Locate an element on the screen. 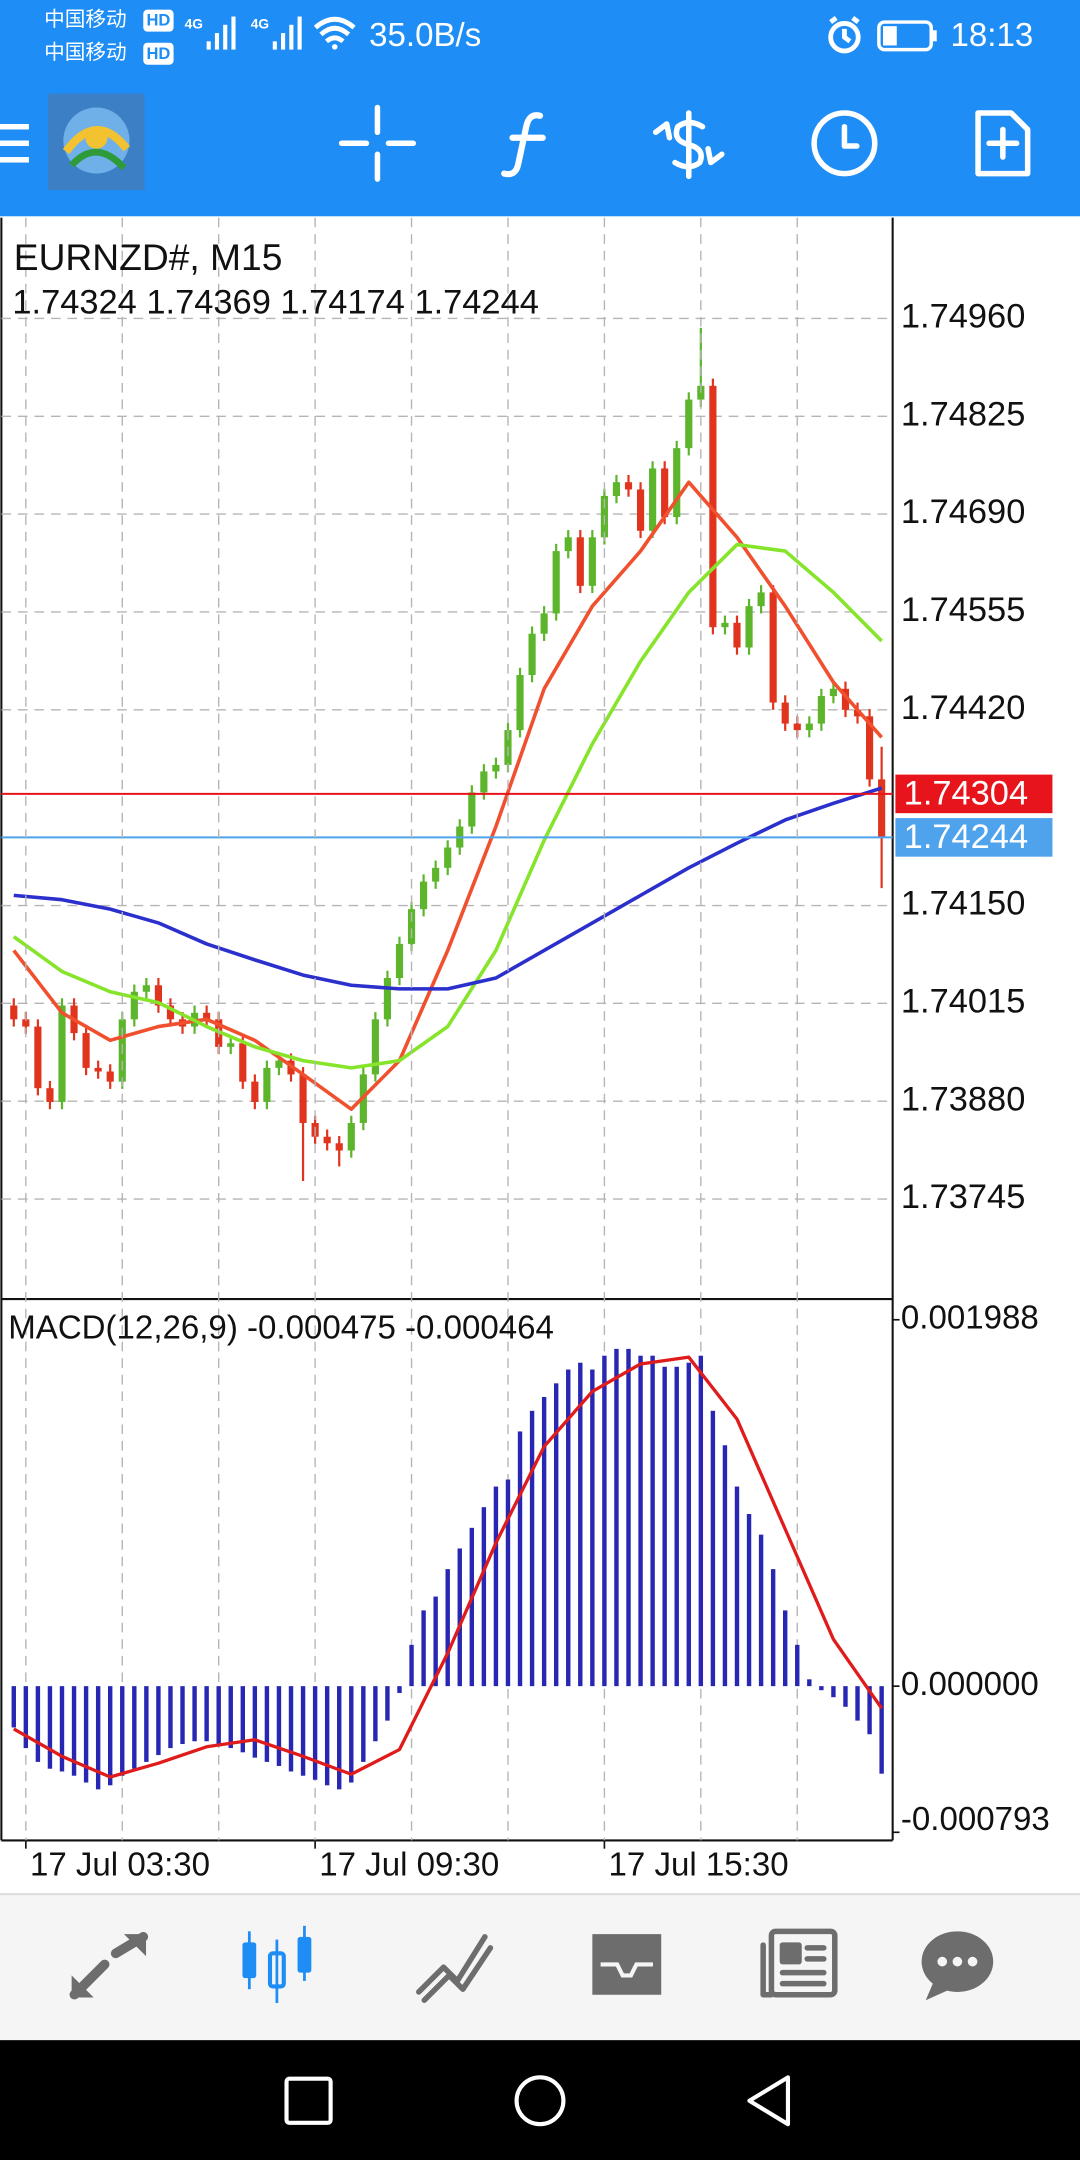 The image size is (1080, 2160). crosshair-button is located at coordinates (377, 143).